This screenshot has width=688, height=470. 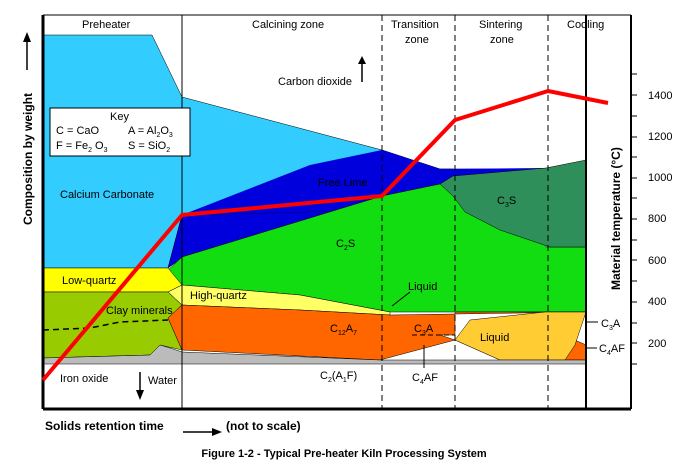 I want to click on liquid-lower-region, so click(x=520, y=336).